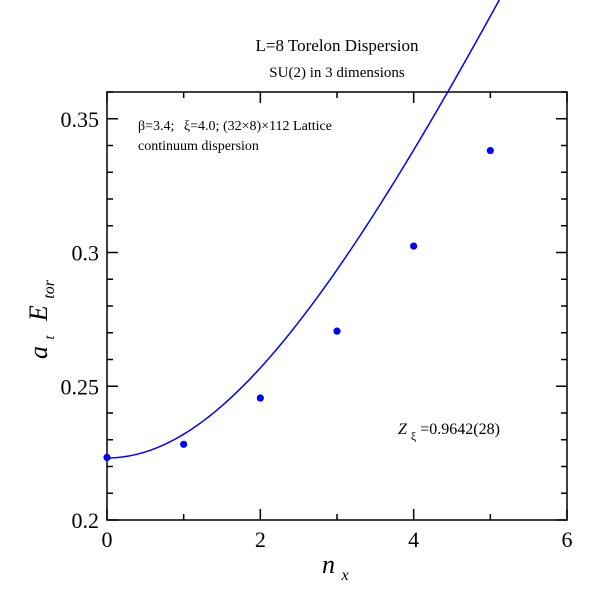  What do you see at coordinates (156, 126) in the screenshot?
I see `params-beta: β=3.4;` at bounding box center [156, 126].